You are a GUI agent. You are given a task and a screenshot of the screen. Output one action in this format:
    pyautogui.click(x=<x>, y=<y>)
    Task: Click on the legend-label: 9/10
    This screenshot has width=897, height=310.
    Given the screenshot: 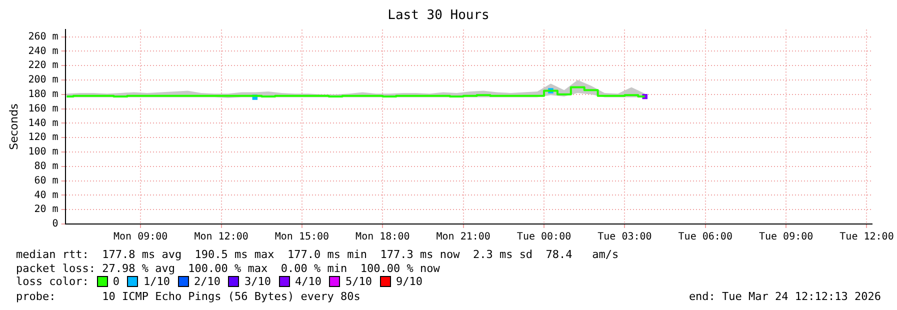 What is the action you would take?
    pyautogui.click(x=409, y=281)
    